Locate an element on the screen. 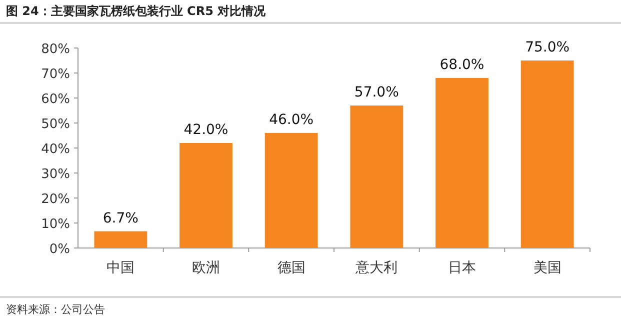 The width and height of the screenshot is (621, 320). chart-title: 图 24：主要国家瓦楞纸包装行业 CR5 对比情况 is located at coordinates (136, 11).